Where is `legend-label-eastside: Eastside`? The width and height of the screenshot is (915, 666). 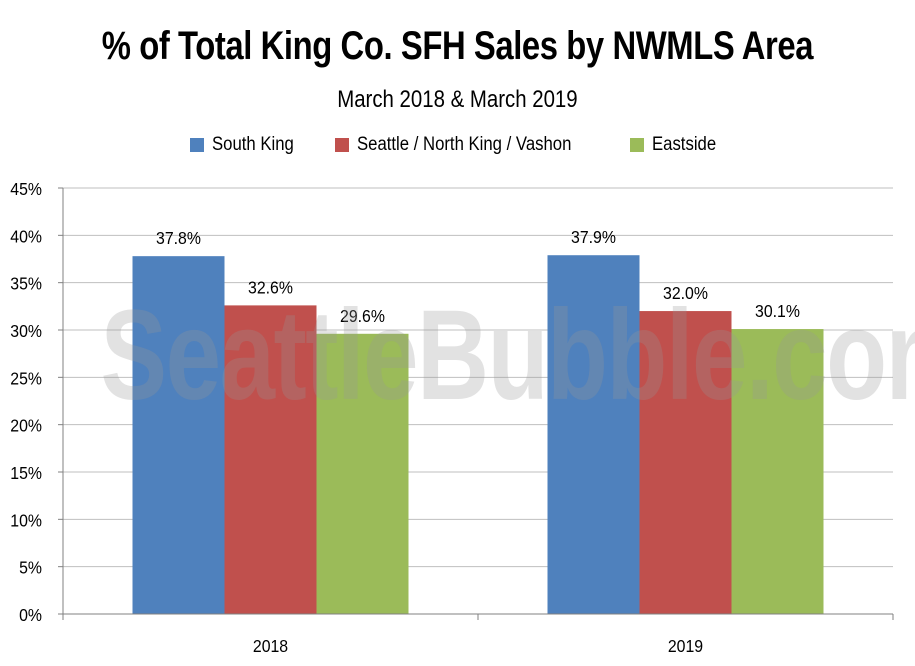
legend-label-eastside: Eastside is located at coordinates (684, 144).